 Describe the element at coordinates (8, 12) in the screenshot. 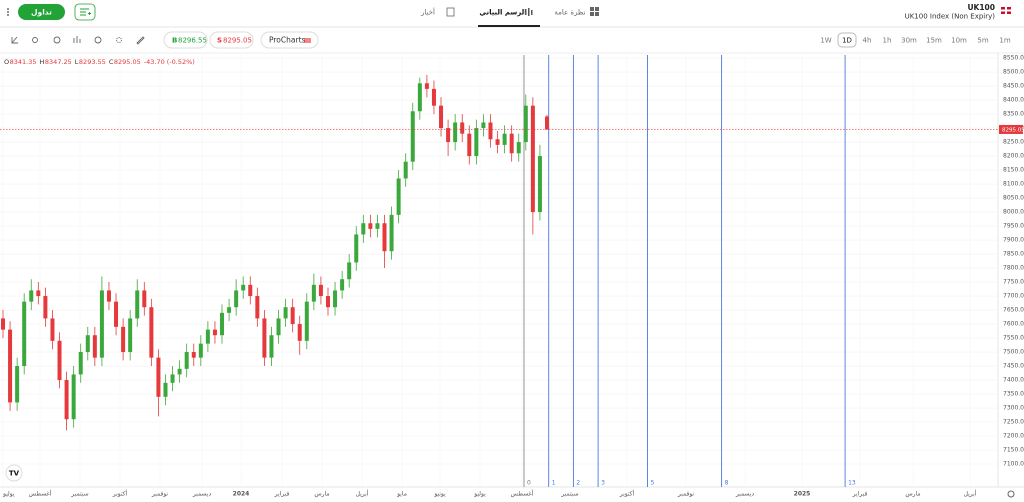

I see `menu-dots` at that location.